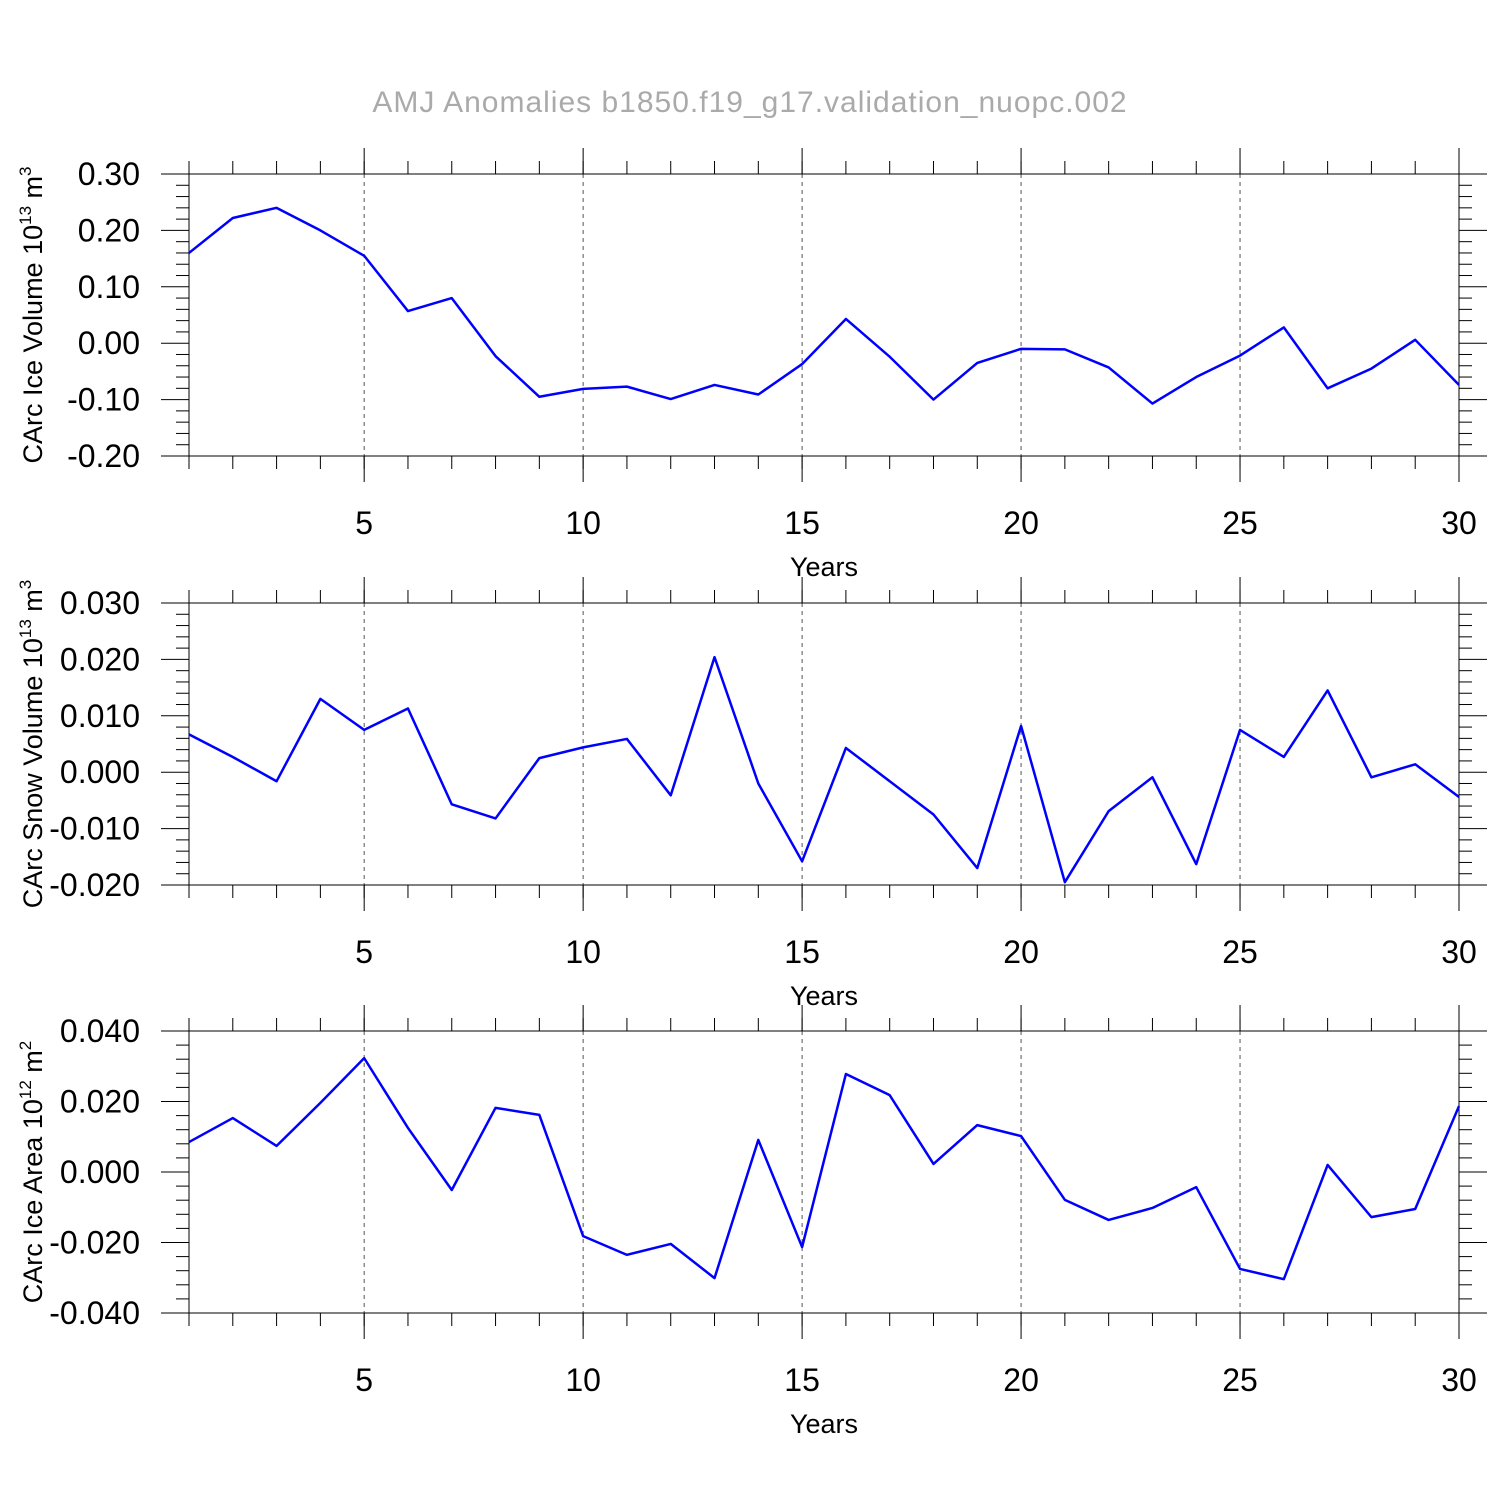  Describe the element at coordinates (25, 1089) in the screenshot. I see `y-label-superscript: 12` at that location.